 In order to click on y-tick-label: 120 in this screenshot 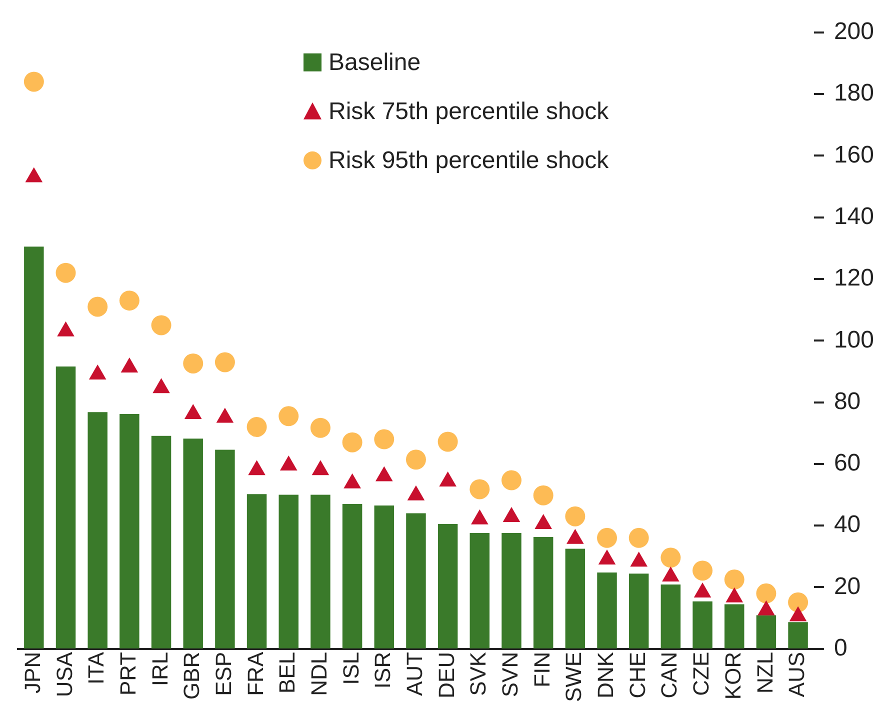, I will do `click(854, 278)`.